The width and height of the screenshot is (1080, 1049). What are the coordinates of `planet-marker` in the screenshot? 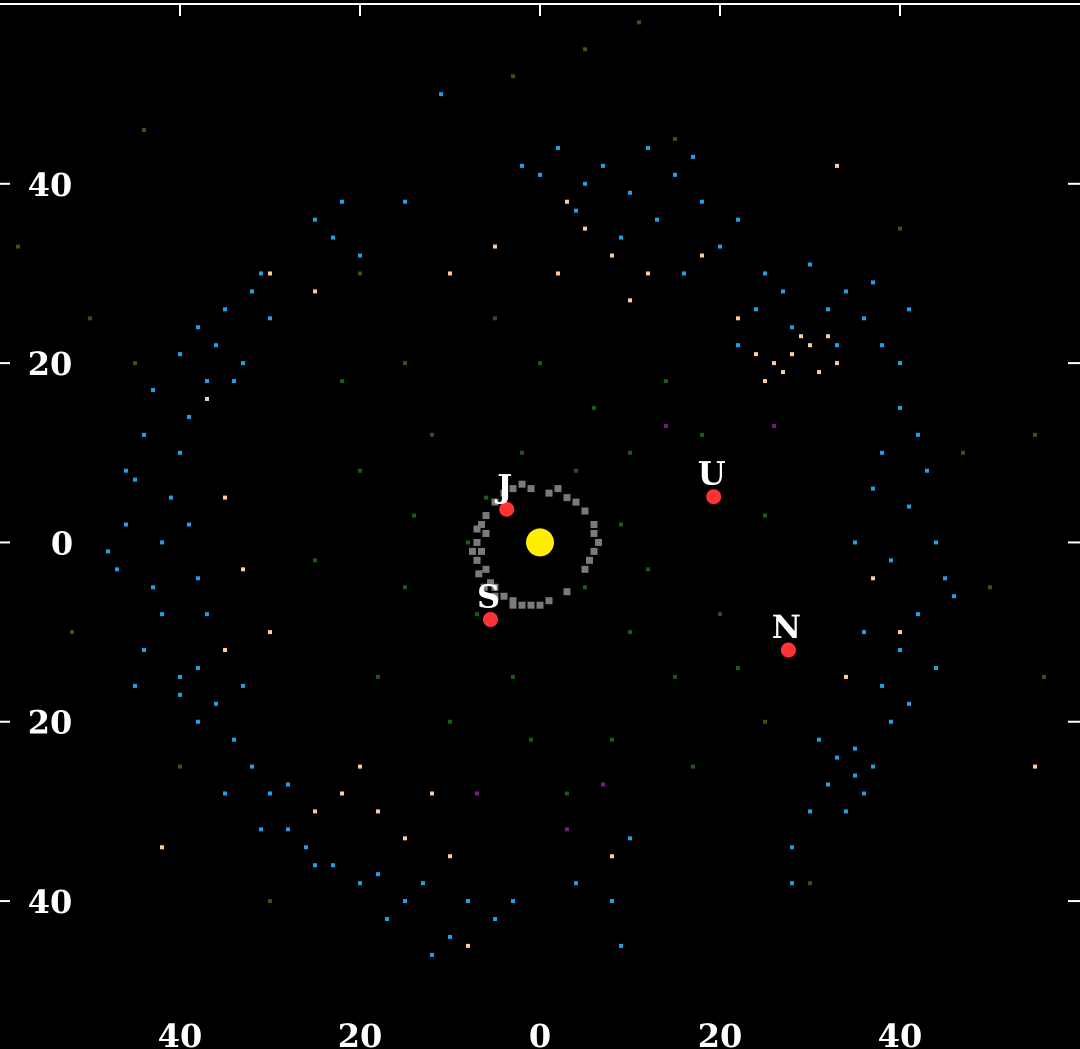 It's located at (714, 497).